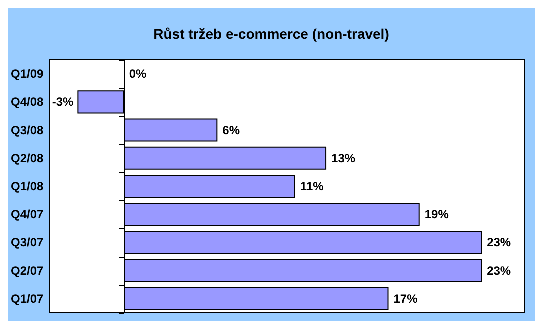 Image resolution: width=543 pixels, height=329 pixels. Describe the element at coordinates (27, 299) in the screenshot. I see `y-tick-label: Q1/07` at that location.